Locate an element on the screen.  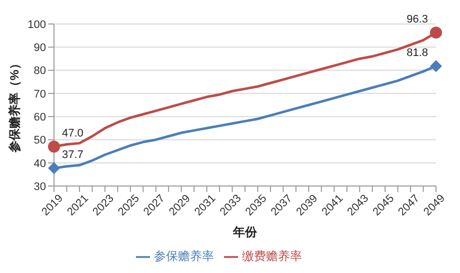
legend-label: 缴费赡养率 is located at coordinates (272, 256).